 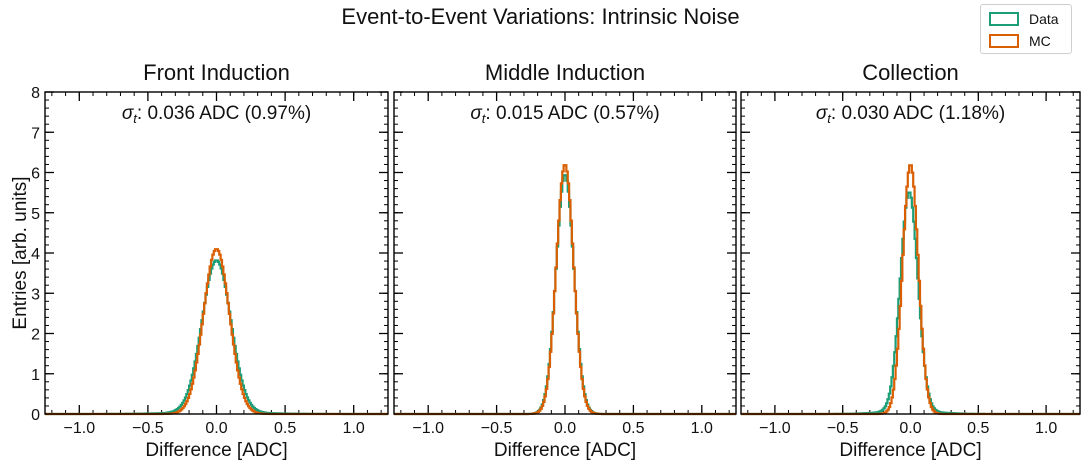 What do you see at coordinates (35, 133) in the screenshot?
I see `y-tick-label: 7` at bounding box center [35, 133].